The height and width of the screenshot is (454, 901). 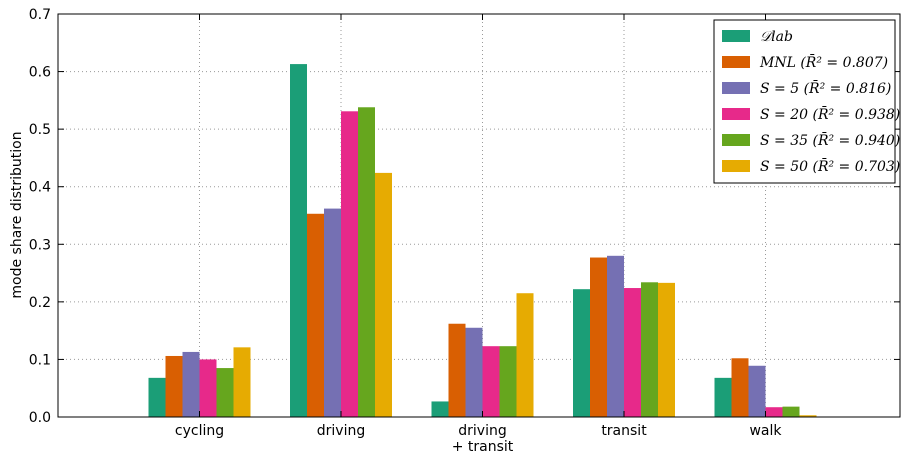 I want to click on y-tick-label: 0.3, so click(x=40, y=245).